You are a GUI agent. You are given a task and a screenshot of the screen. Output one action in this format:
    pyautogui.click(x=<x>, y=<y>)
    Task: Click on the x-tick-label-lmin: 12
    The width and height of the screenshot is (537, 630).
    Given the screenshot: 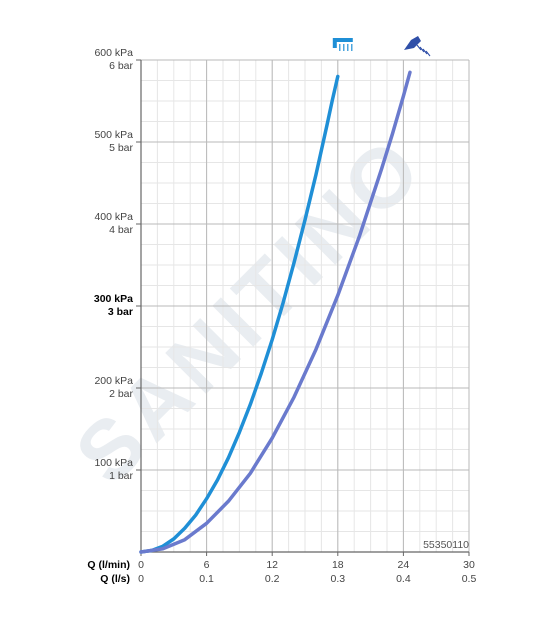 What is the action you would take?
    pyautogui.click(x=272, y=565)
    